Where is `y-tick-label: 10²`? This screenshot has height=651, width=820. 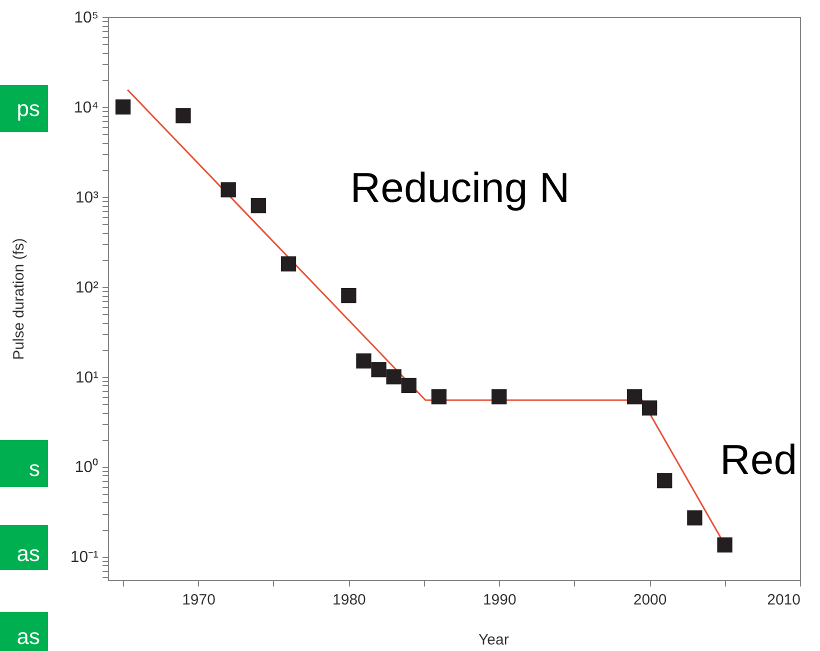 y-tick-label: 10² is located at coordinates (87, 287).